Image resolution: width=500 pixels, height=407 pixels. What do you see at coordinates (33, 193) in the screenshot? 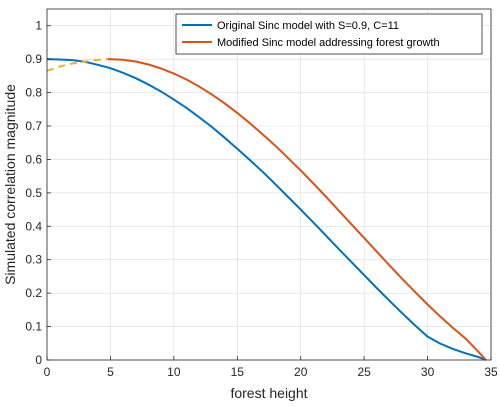
I see `y-tick-label: 0.5` at bounding box center [33, 193].